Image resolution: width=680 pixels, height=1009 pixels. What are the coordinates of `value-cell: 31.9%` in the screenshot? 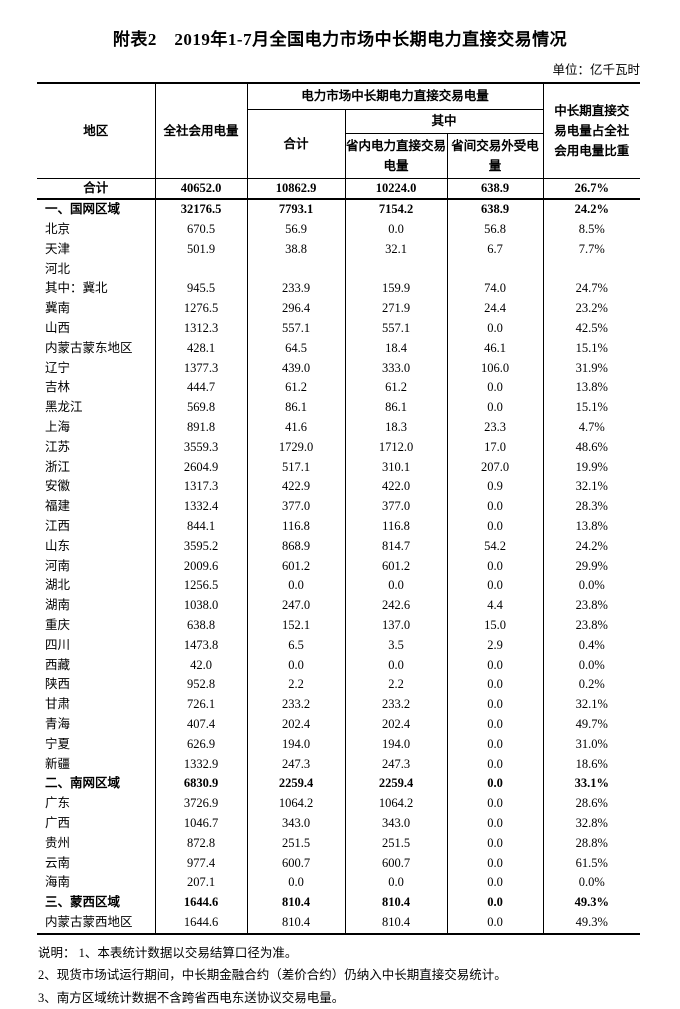 It's located at (591, 368).